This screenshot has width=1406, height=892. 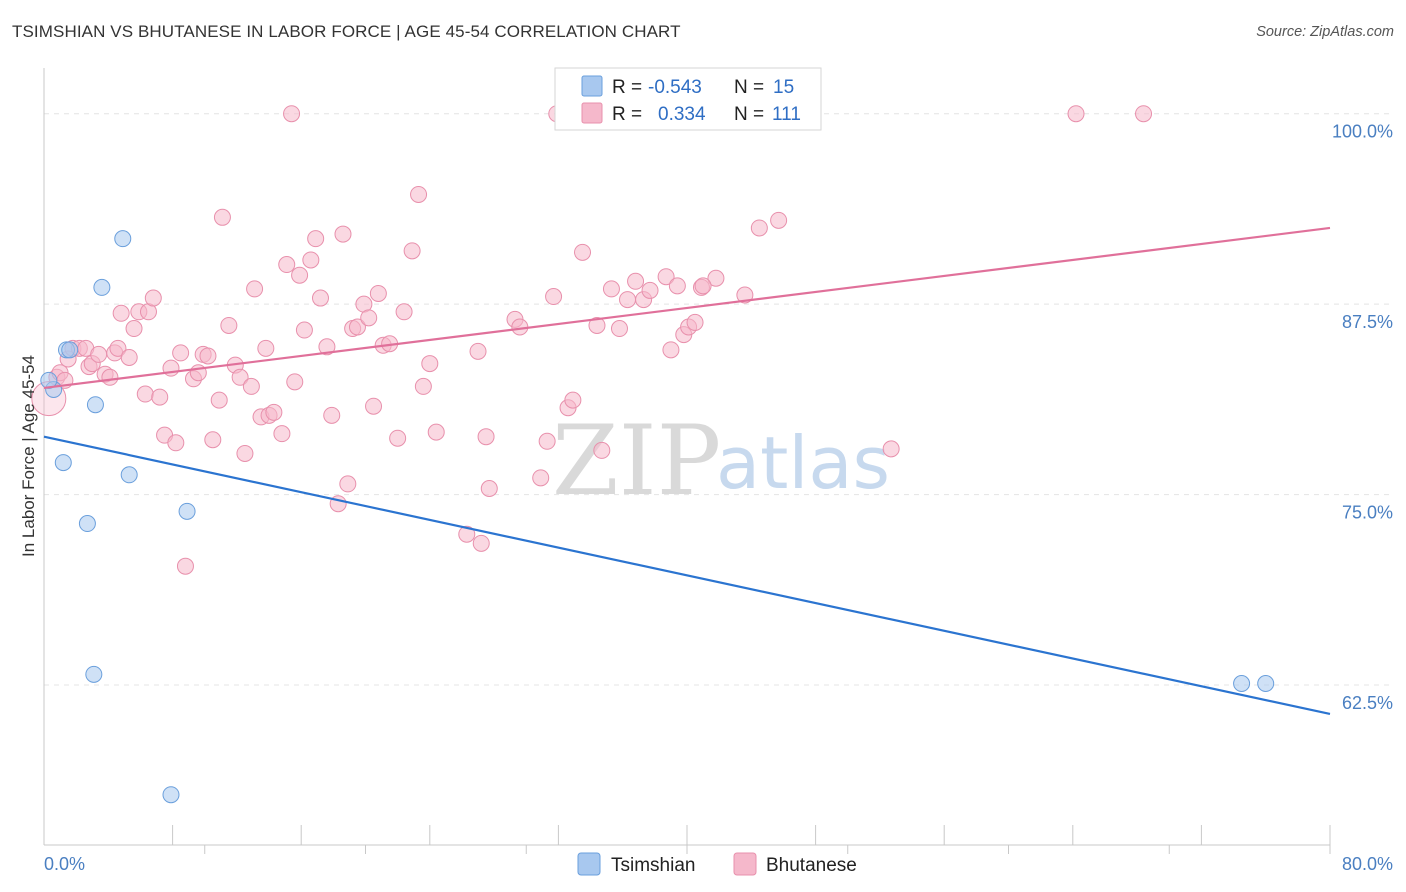 What do you see at coordinates (1367, 864) in the screenshot?
I see `x-tick-label-max: 80.0%` at bounding box center [1367, 864].